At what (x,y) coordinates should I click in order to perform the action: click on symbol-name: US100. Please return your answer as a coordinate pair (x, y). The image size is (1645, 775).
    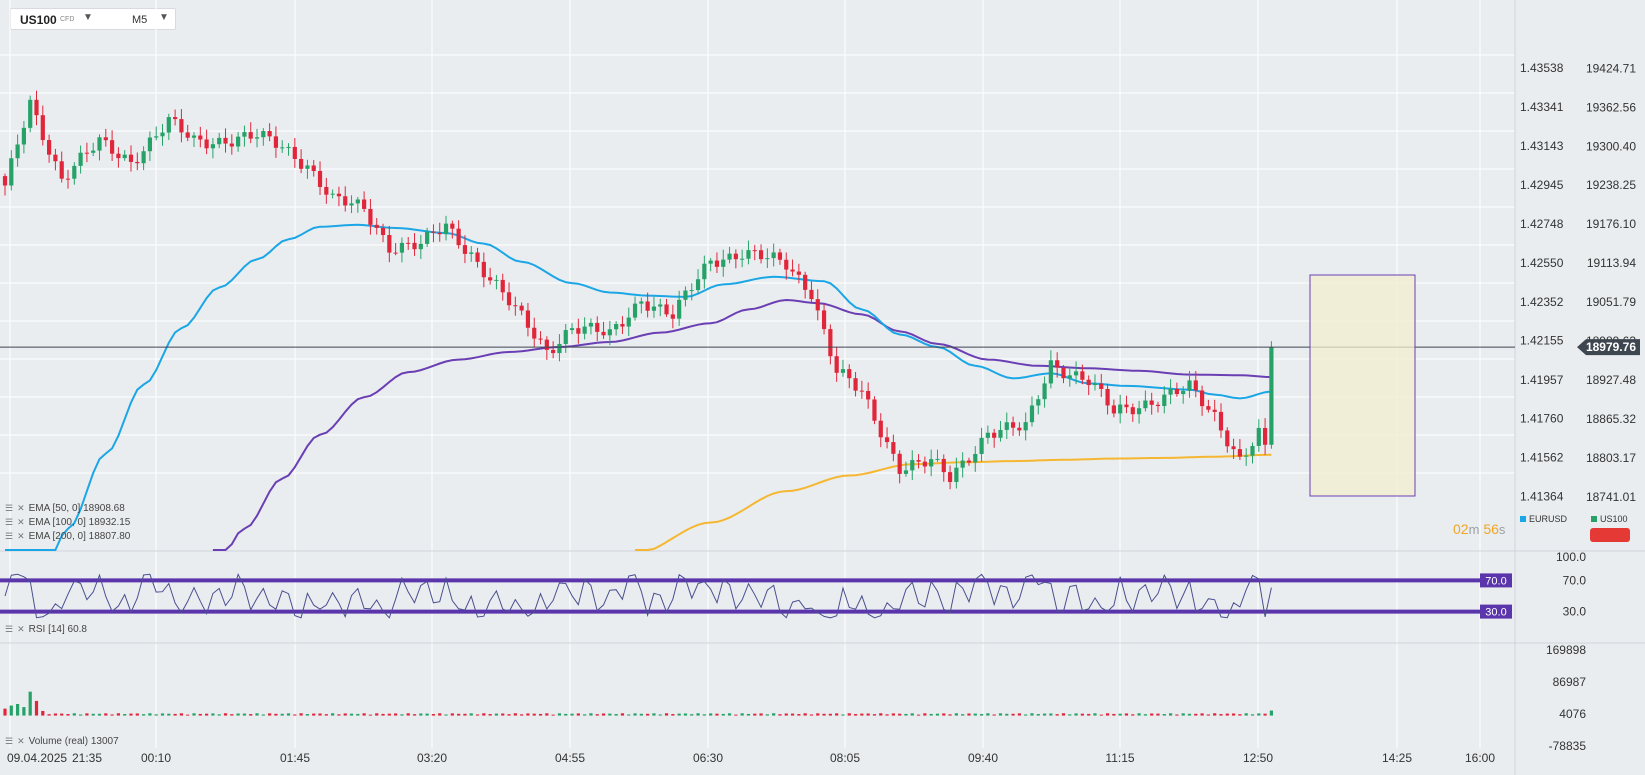
    Looking at the image, I should click on (38, 20).